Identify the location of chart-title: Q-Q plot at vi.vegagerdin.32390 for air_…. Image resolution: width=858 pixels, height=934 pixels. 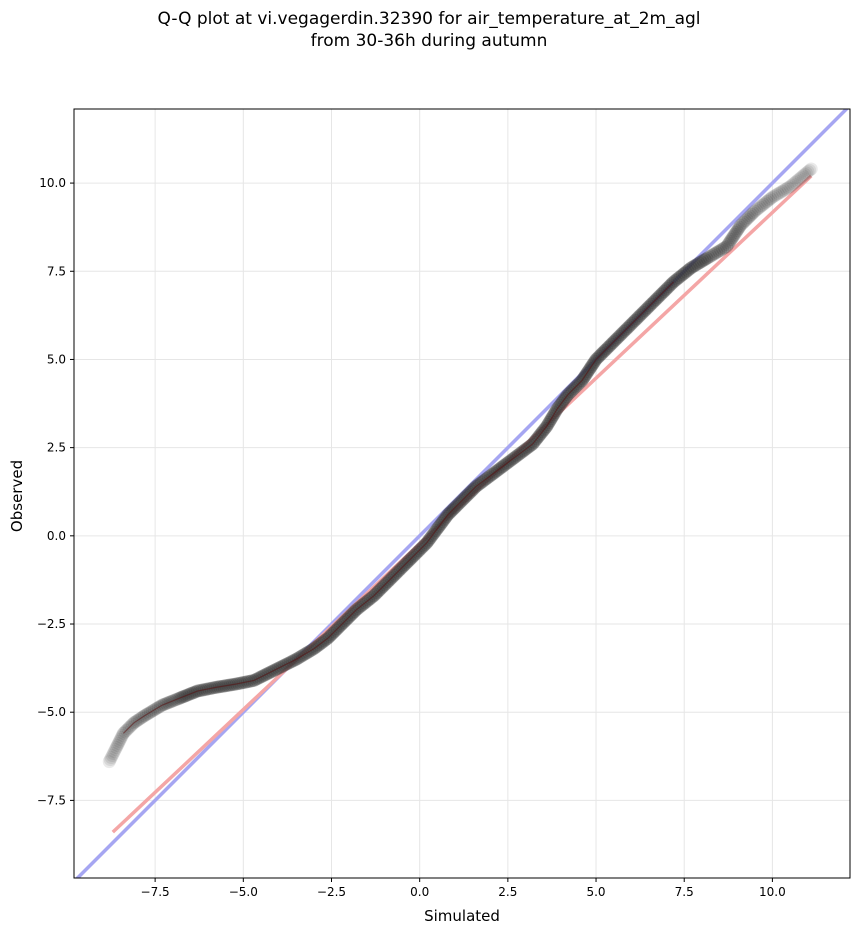
(429, 30).